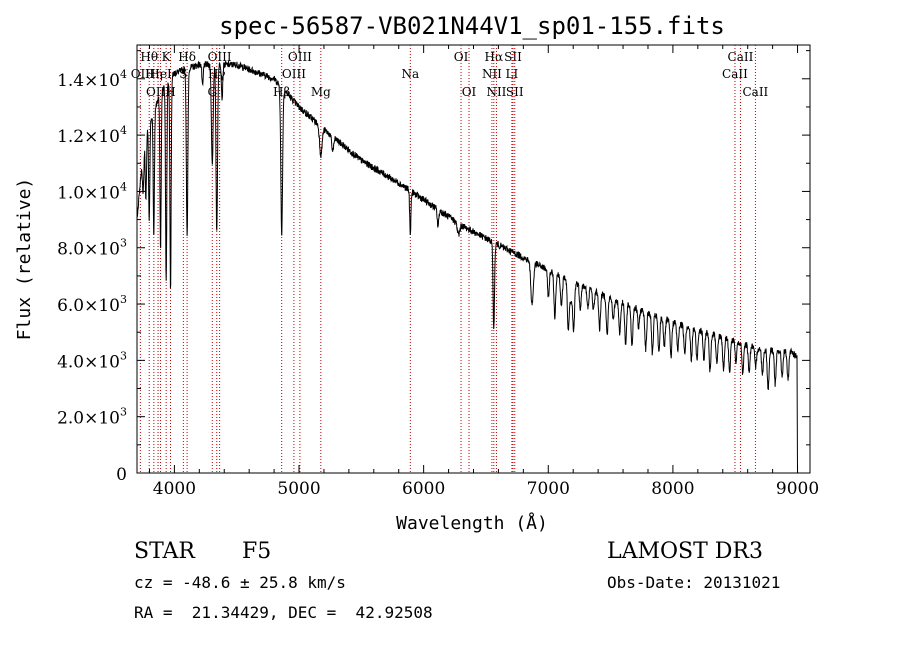 This screenshot has height=649, width=900. What do you see at coordinates (240, 582) in the screenshot?
I see `redshift-velocity: cz = -48.6 ± 25.8 km/s` at bounding box center [240, 582].